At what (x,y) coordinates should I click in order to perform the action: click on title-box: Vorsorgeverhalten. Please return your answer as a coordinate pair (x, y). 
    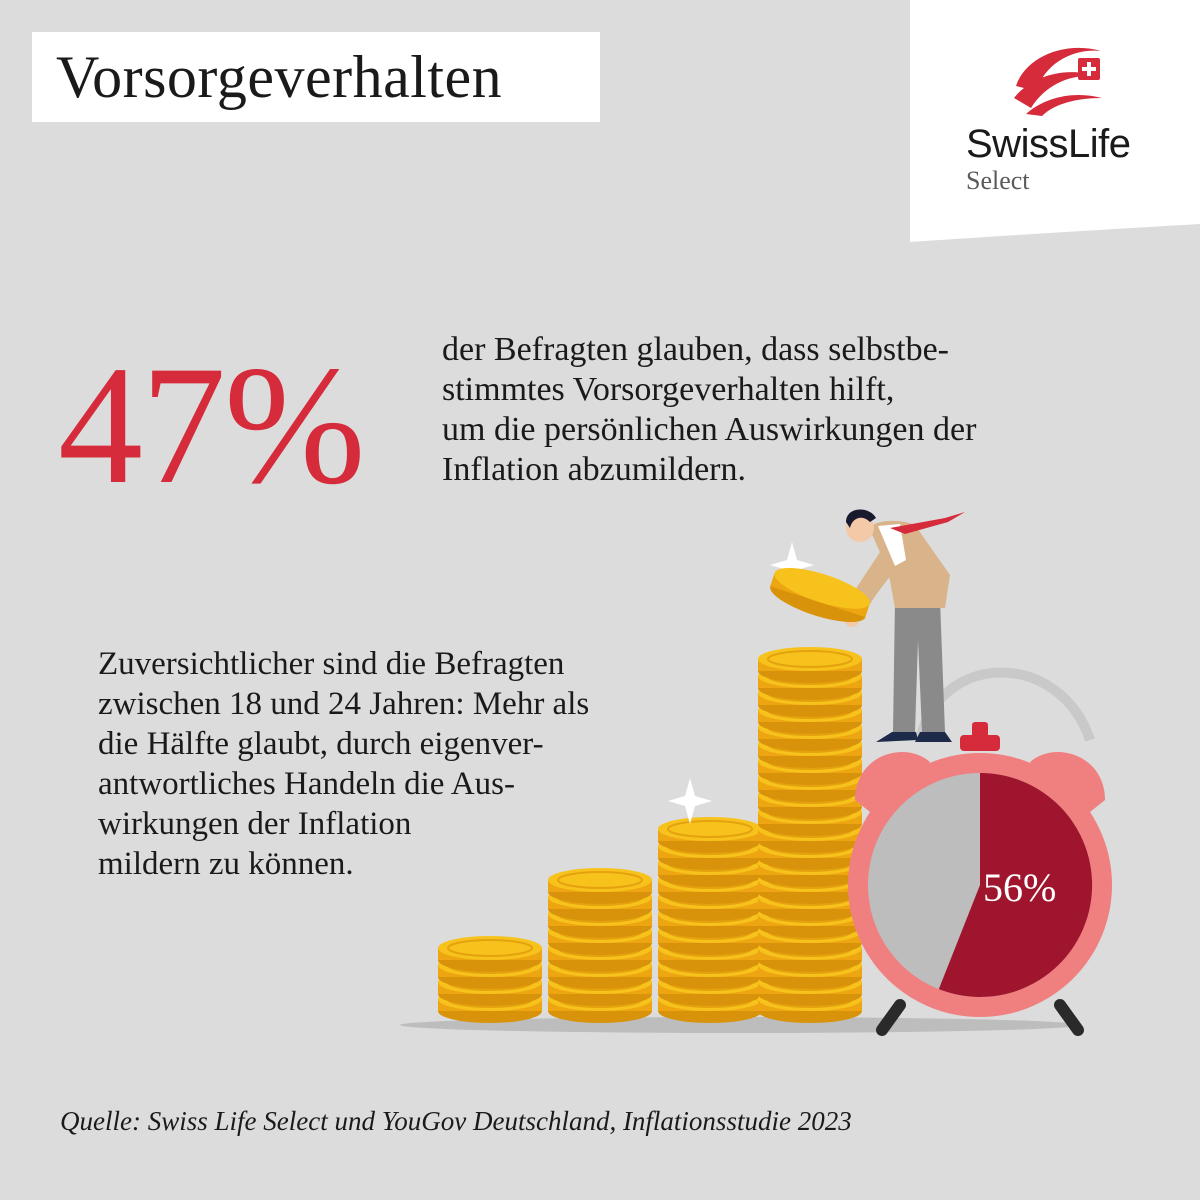
    Looking at the image, I should click on (316, 77).